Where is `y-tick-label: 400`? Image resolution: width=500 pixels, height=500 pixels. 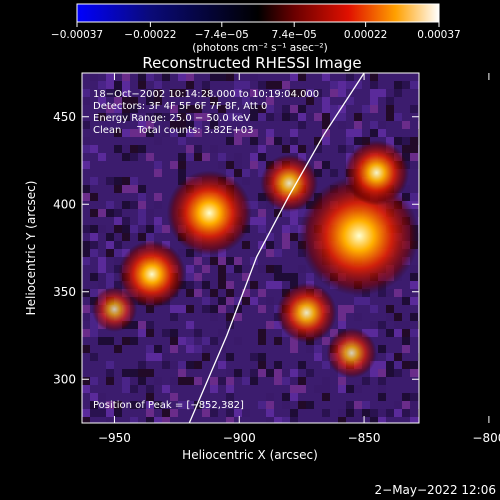
y-tick-label: 400 is located at coordinates (64, 204).